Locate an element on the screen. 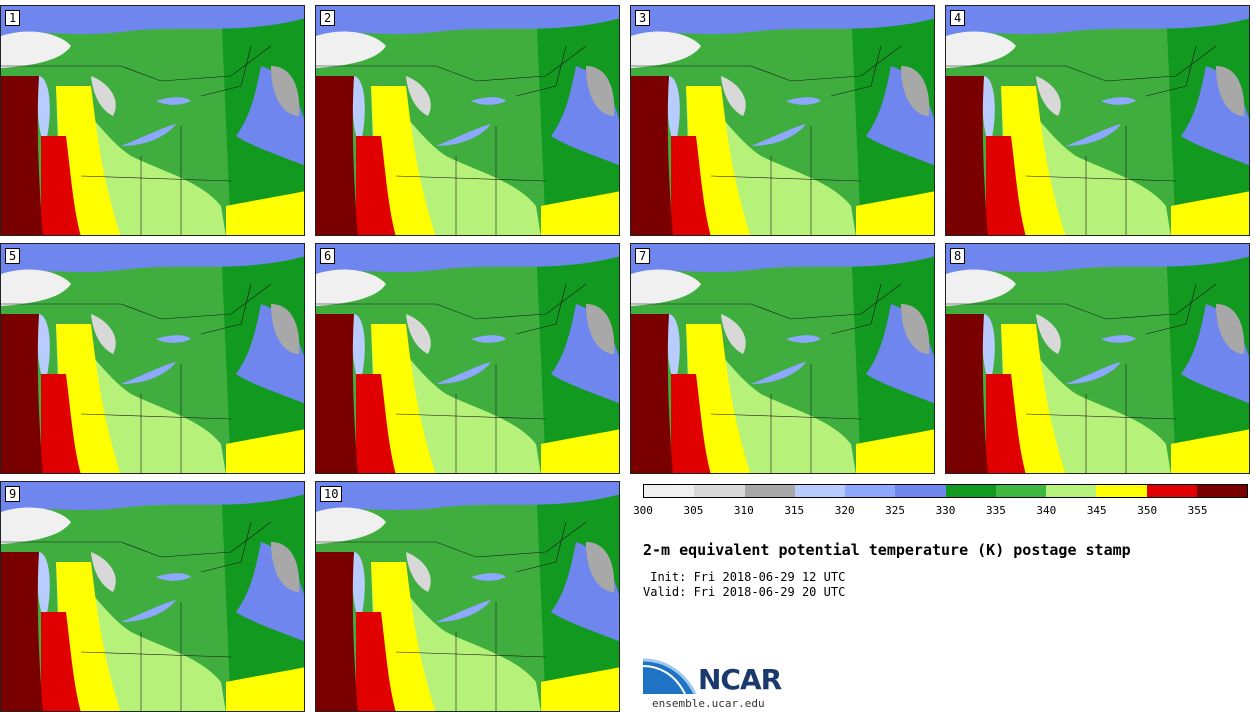 The image size is (1260, 712). ensemble-member-panel-10: 10 is located at coordinates (467, 596).